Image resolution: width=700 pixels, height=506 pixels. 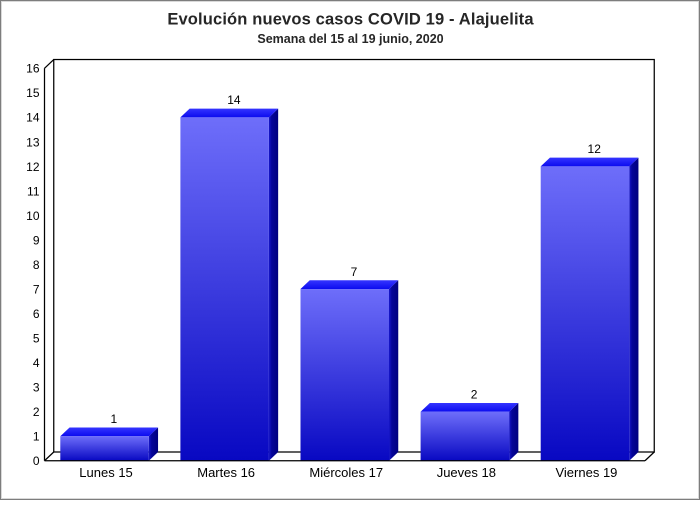 I want to click on svg-text: Miércoles 17, so click(x=346, y=472).